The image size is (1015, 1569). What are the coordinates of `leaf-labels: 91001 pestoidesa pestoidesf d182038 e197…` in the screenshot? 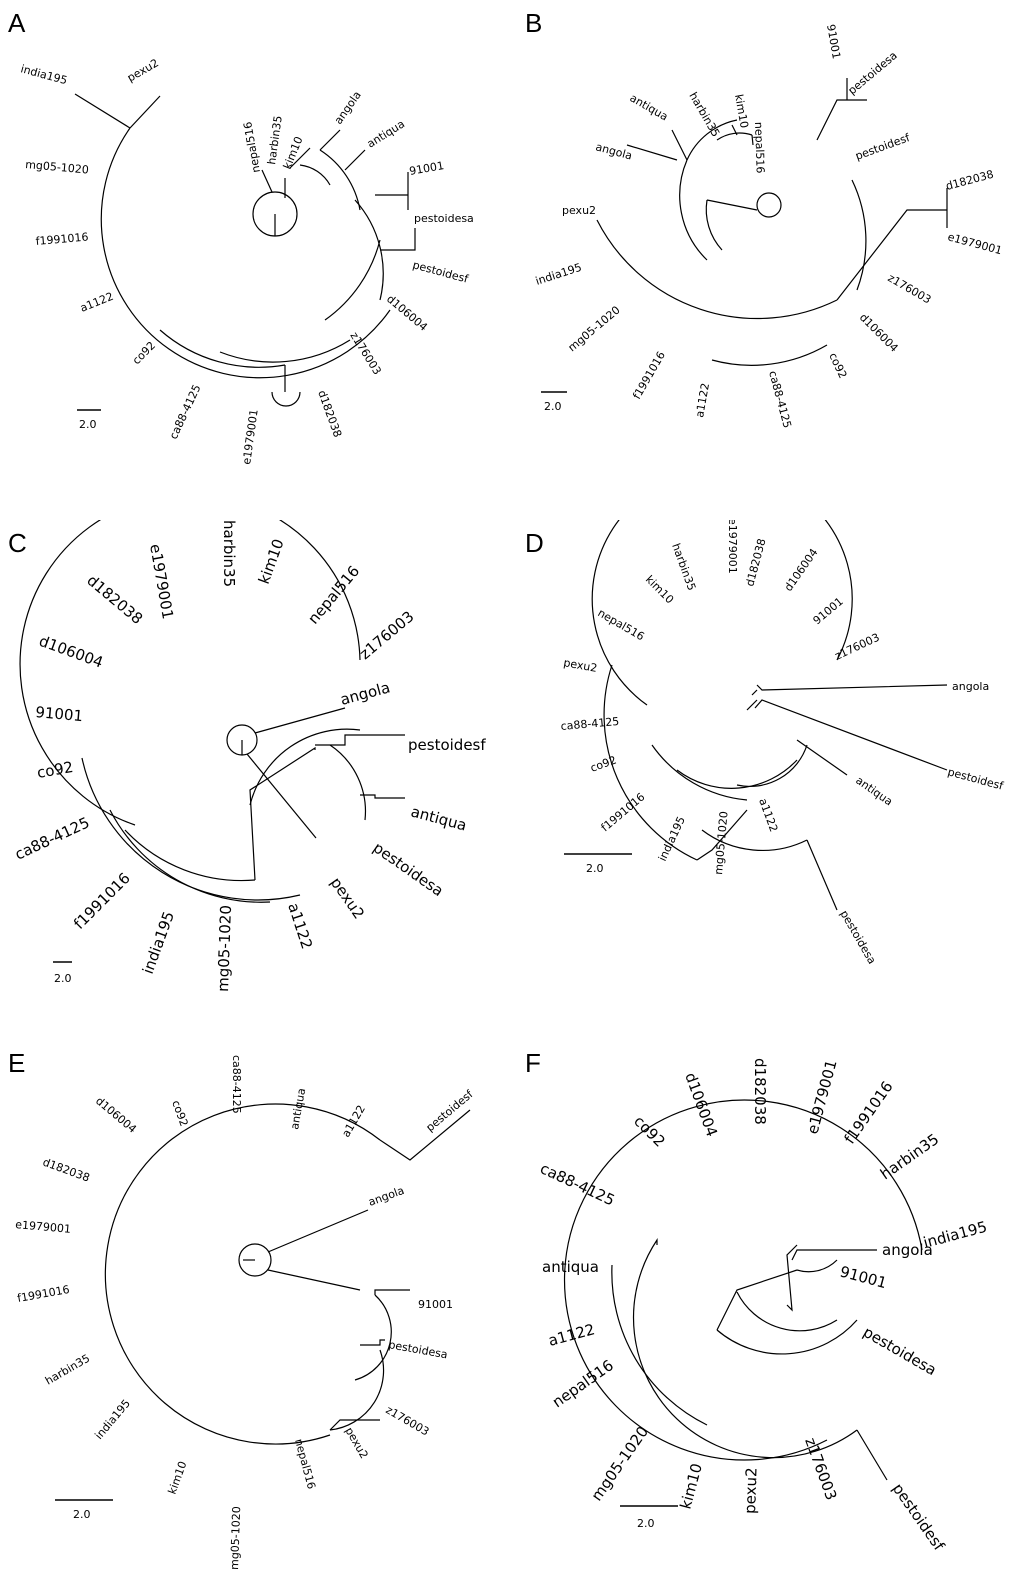 It's located at (769, 226).